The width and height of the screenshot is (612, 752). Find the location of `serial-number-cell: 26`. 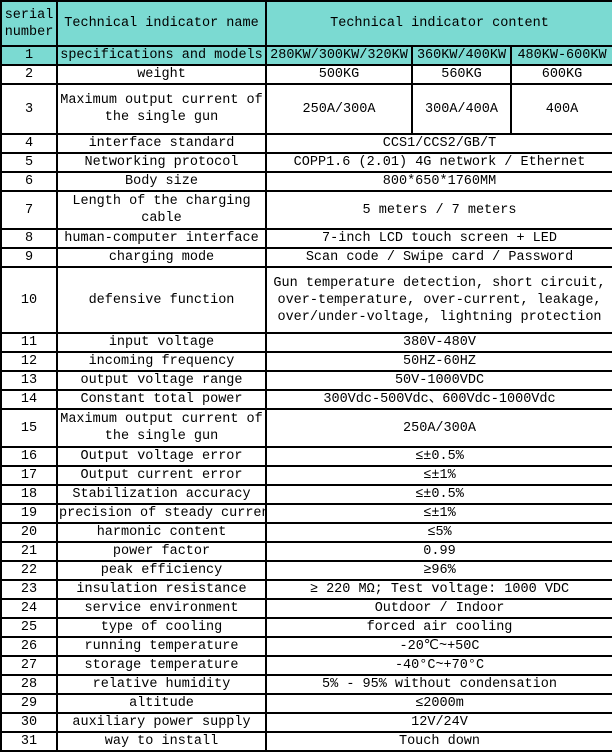

serial-number-cell: 26 is located at coordinates (29, 646).